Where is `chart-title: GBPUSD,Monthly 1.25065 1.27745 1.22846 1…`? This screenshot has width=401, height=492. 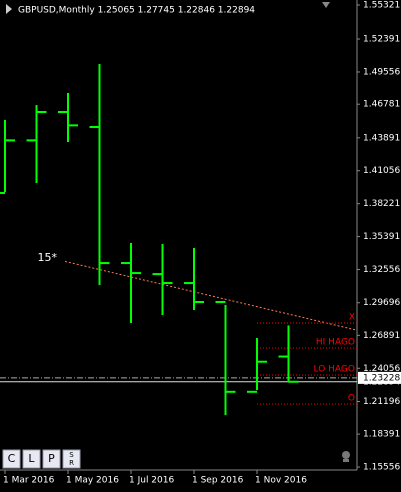 chart-title: GBPUSD,Monthly 1.25065 1.27745 1.22846 1… is located at coordinates (136, 11).